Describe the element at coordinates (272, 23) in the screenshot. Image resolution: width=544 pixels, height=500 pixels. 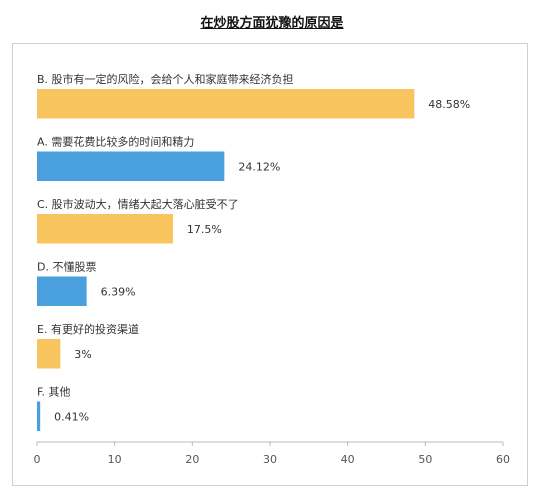
I see `chart-title: 在炒股方面犹豫的原因是` at that location.